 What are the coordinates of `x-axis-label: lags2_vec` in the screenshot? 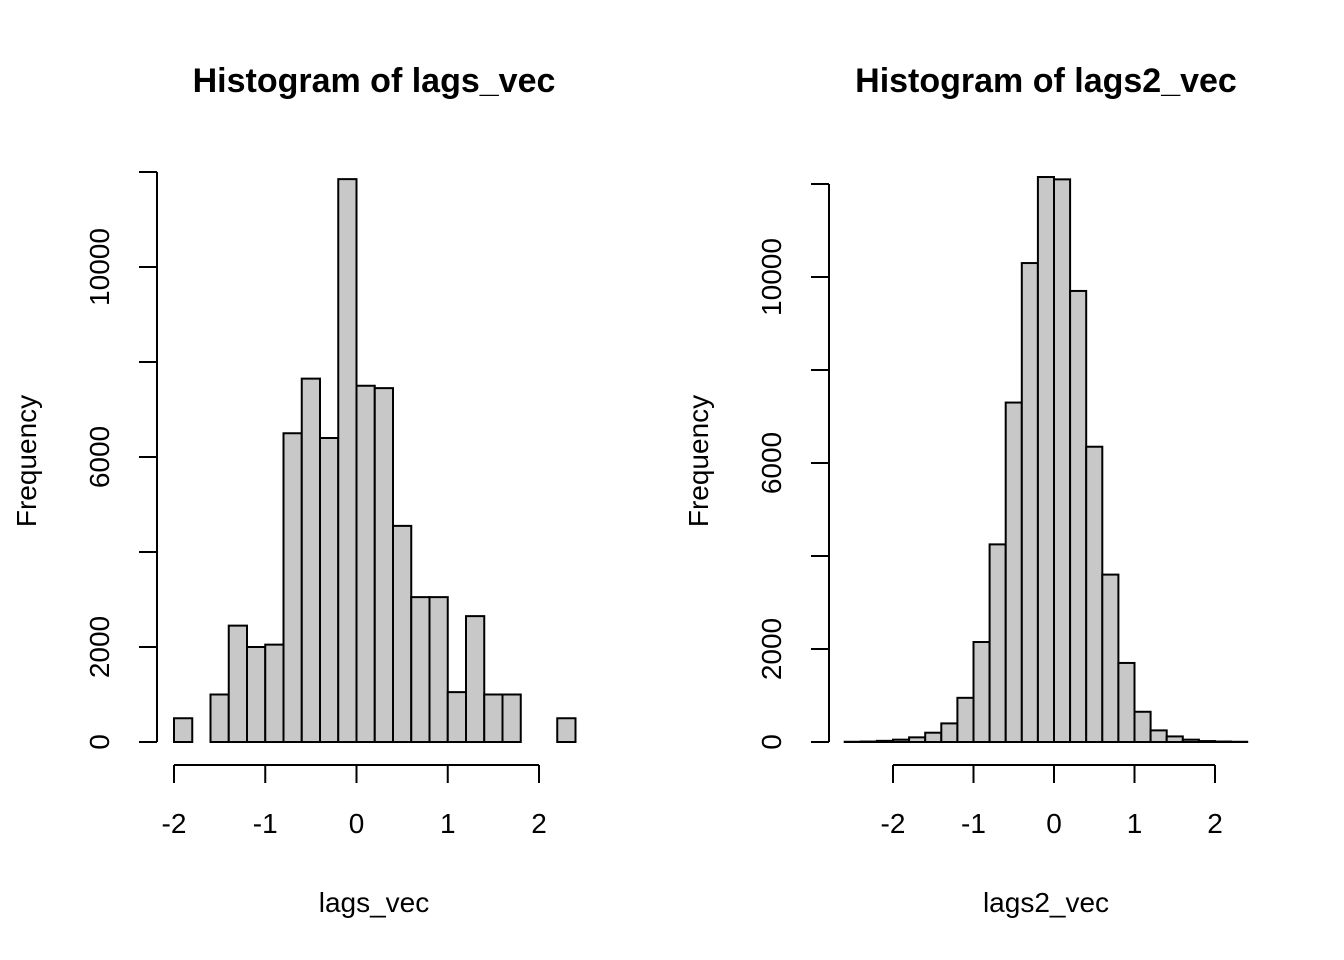 It's located at (1046, 902).